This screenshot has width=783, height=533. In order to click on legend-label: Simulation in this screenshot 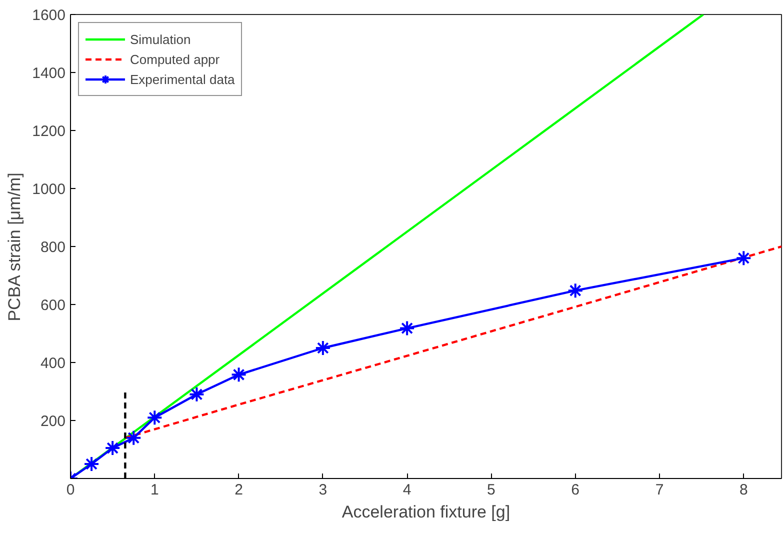, I will do `click(160, 39)`.